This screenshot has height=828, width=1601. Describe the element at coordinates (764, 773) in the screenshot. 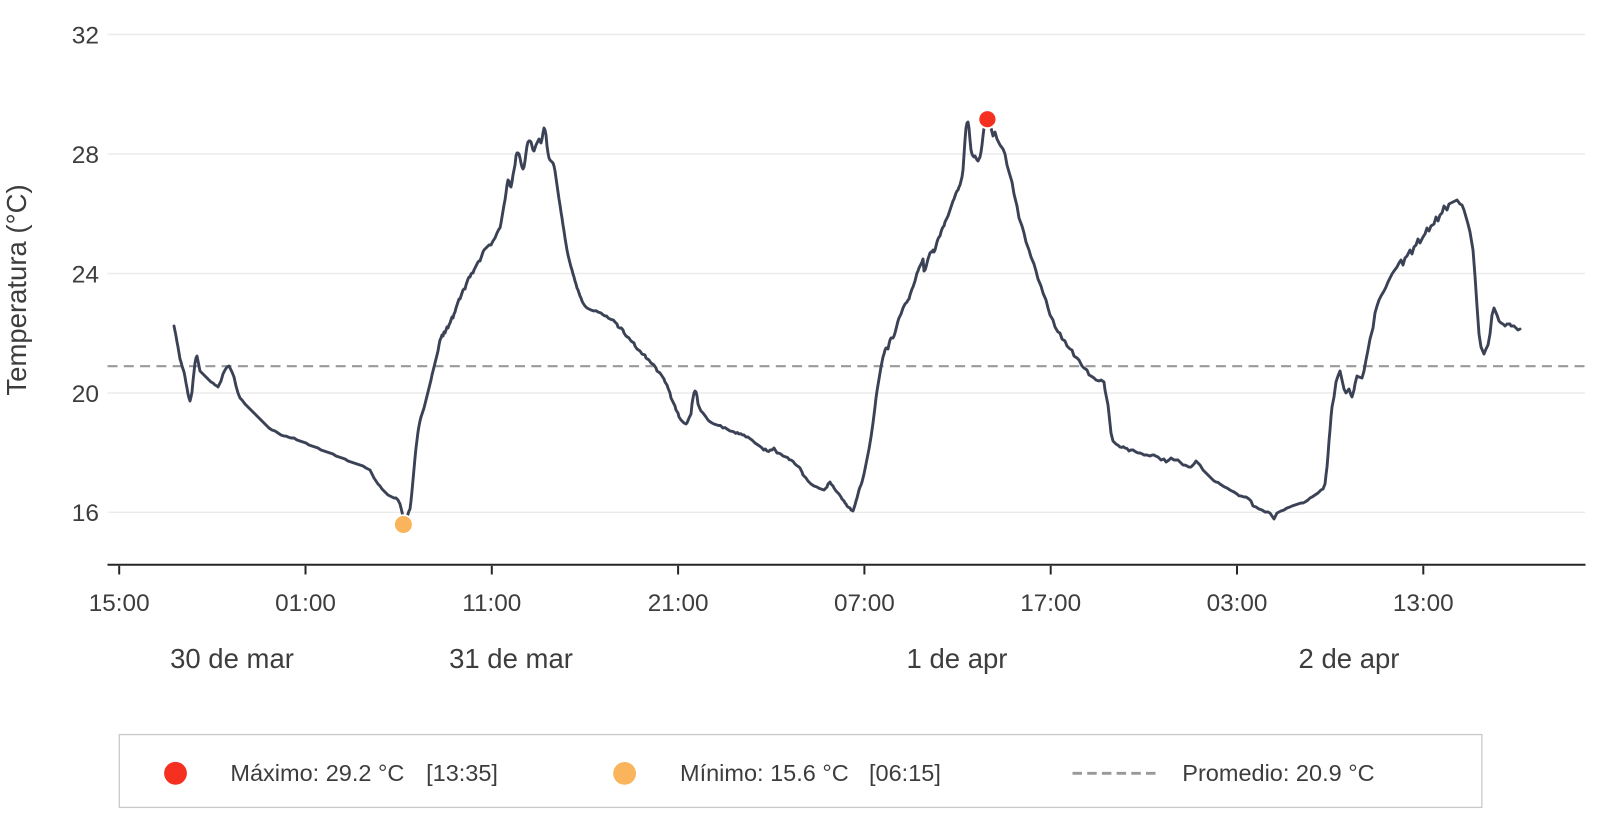

I see `svg-text: Mínimo: 15.6 °C` at that location.